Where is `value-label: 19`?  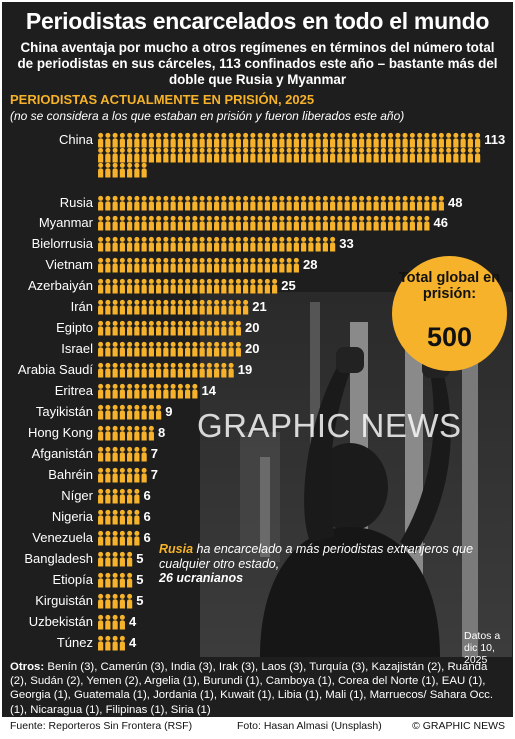 value-label: 19 is located at coordinates (245, 369).